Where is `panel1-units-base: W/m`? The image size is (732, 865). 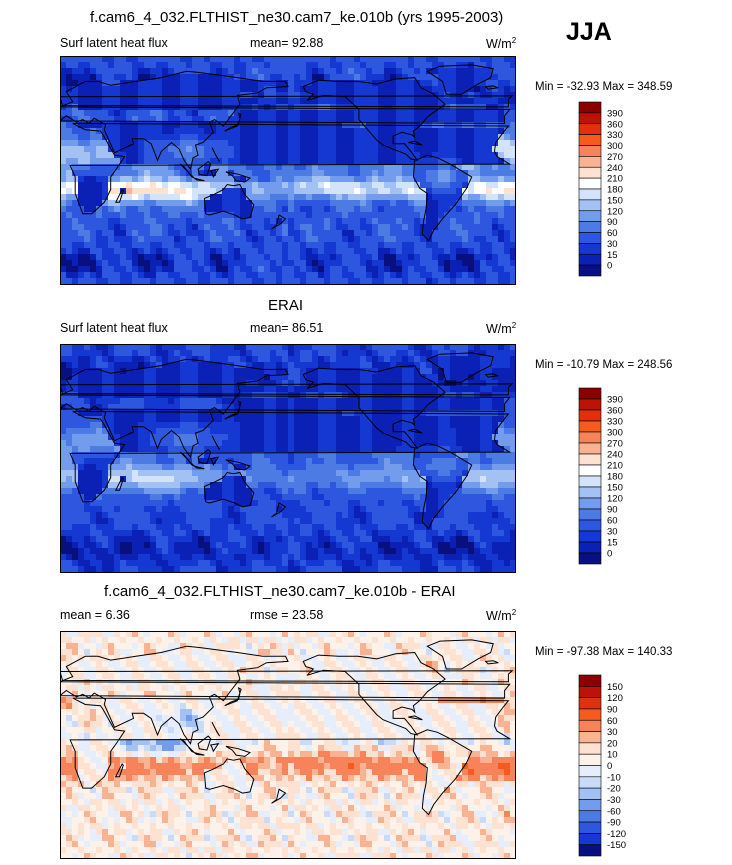
panel1-units-base: W/m is located at coordinates (499, 44).